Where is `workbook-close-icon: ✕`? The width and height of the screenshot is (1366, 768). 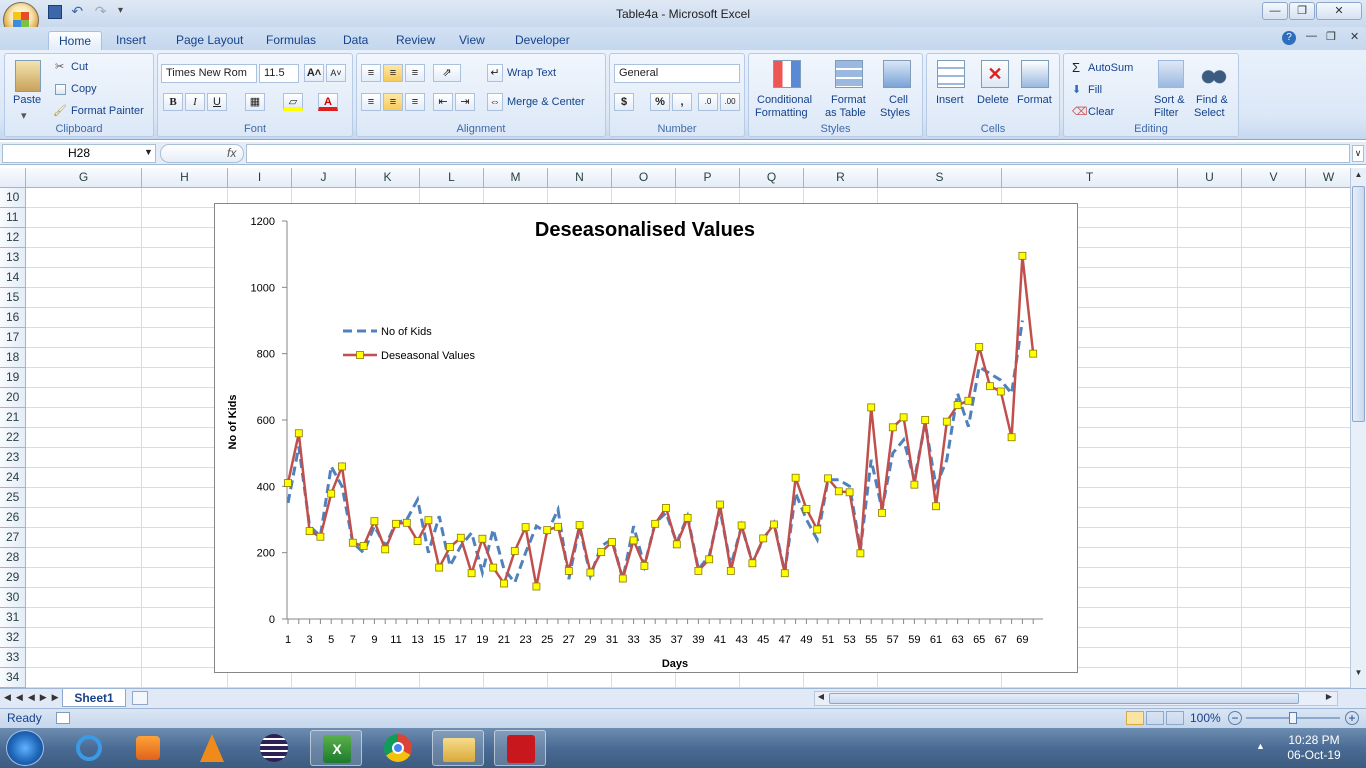 workbook-close-icon: ✕ is located at coordinates (1355, 37).